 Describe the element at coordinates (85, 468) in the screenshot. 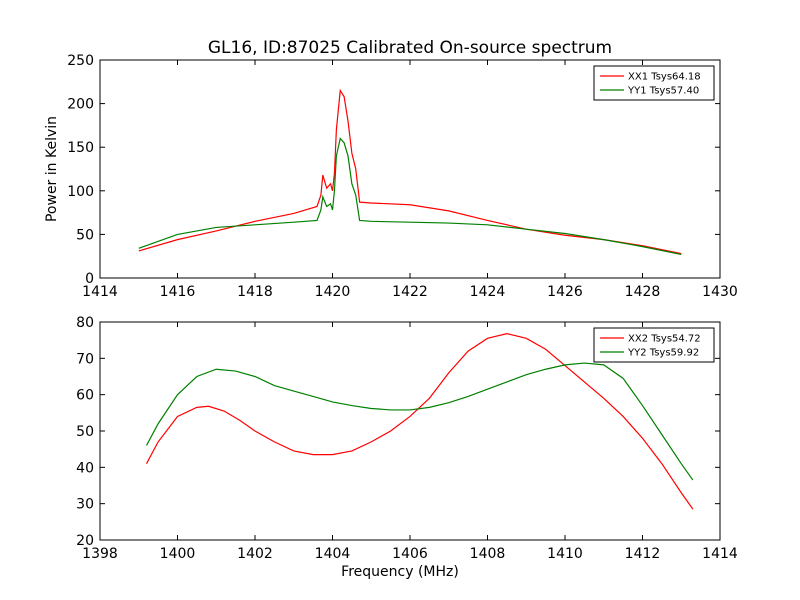

I see `y-tick-label: 40` at that location.